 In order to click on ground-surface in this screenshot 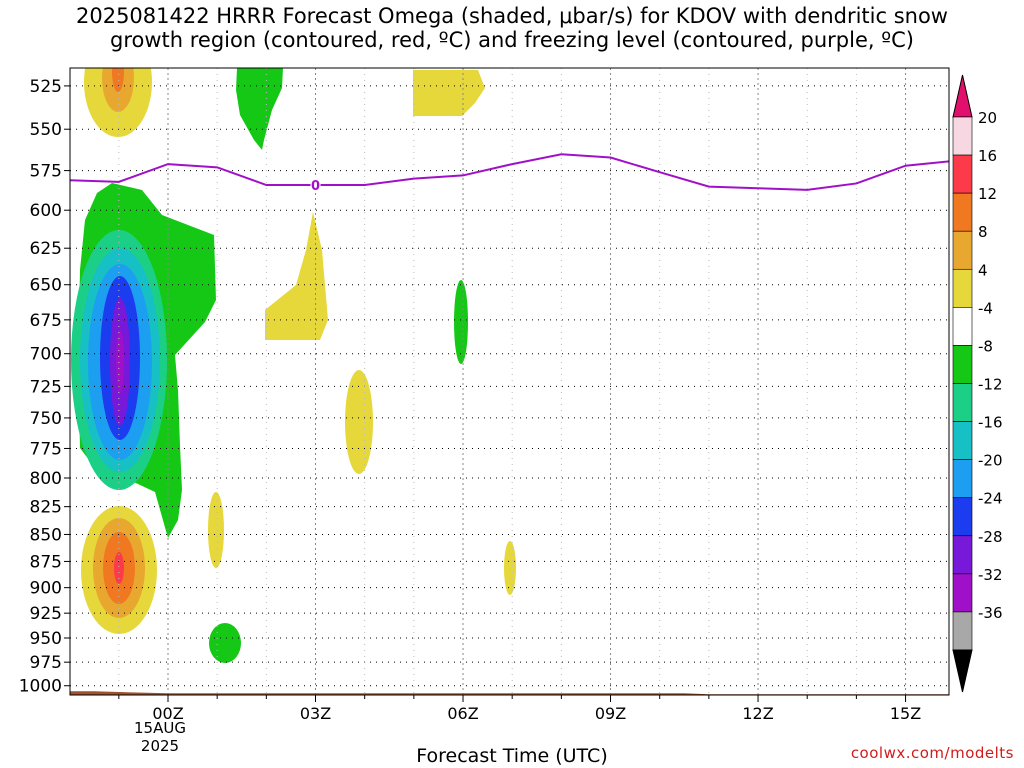, I will do `click(509, 693)`.